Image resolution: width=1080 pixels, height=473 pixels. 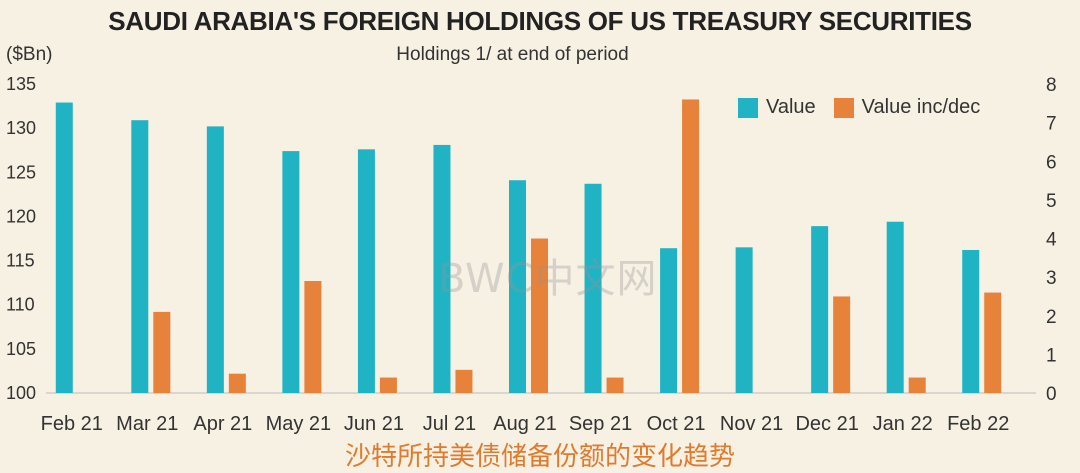 What do you see at coordinates (512, 54) in the screenshot?
I see `chart-subtitle: Holdings 1/ at end of period` at bounding box center [512, 54].